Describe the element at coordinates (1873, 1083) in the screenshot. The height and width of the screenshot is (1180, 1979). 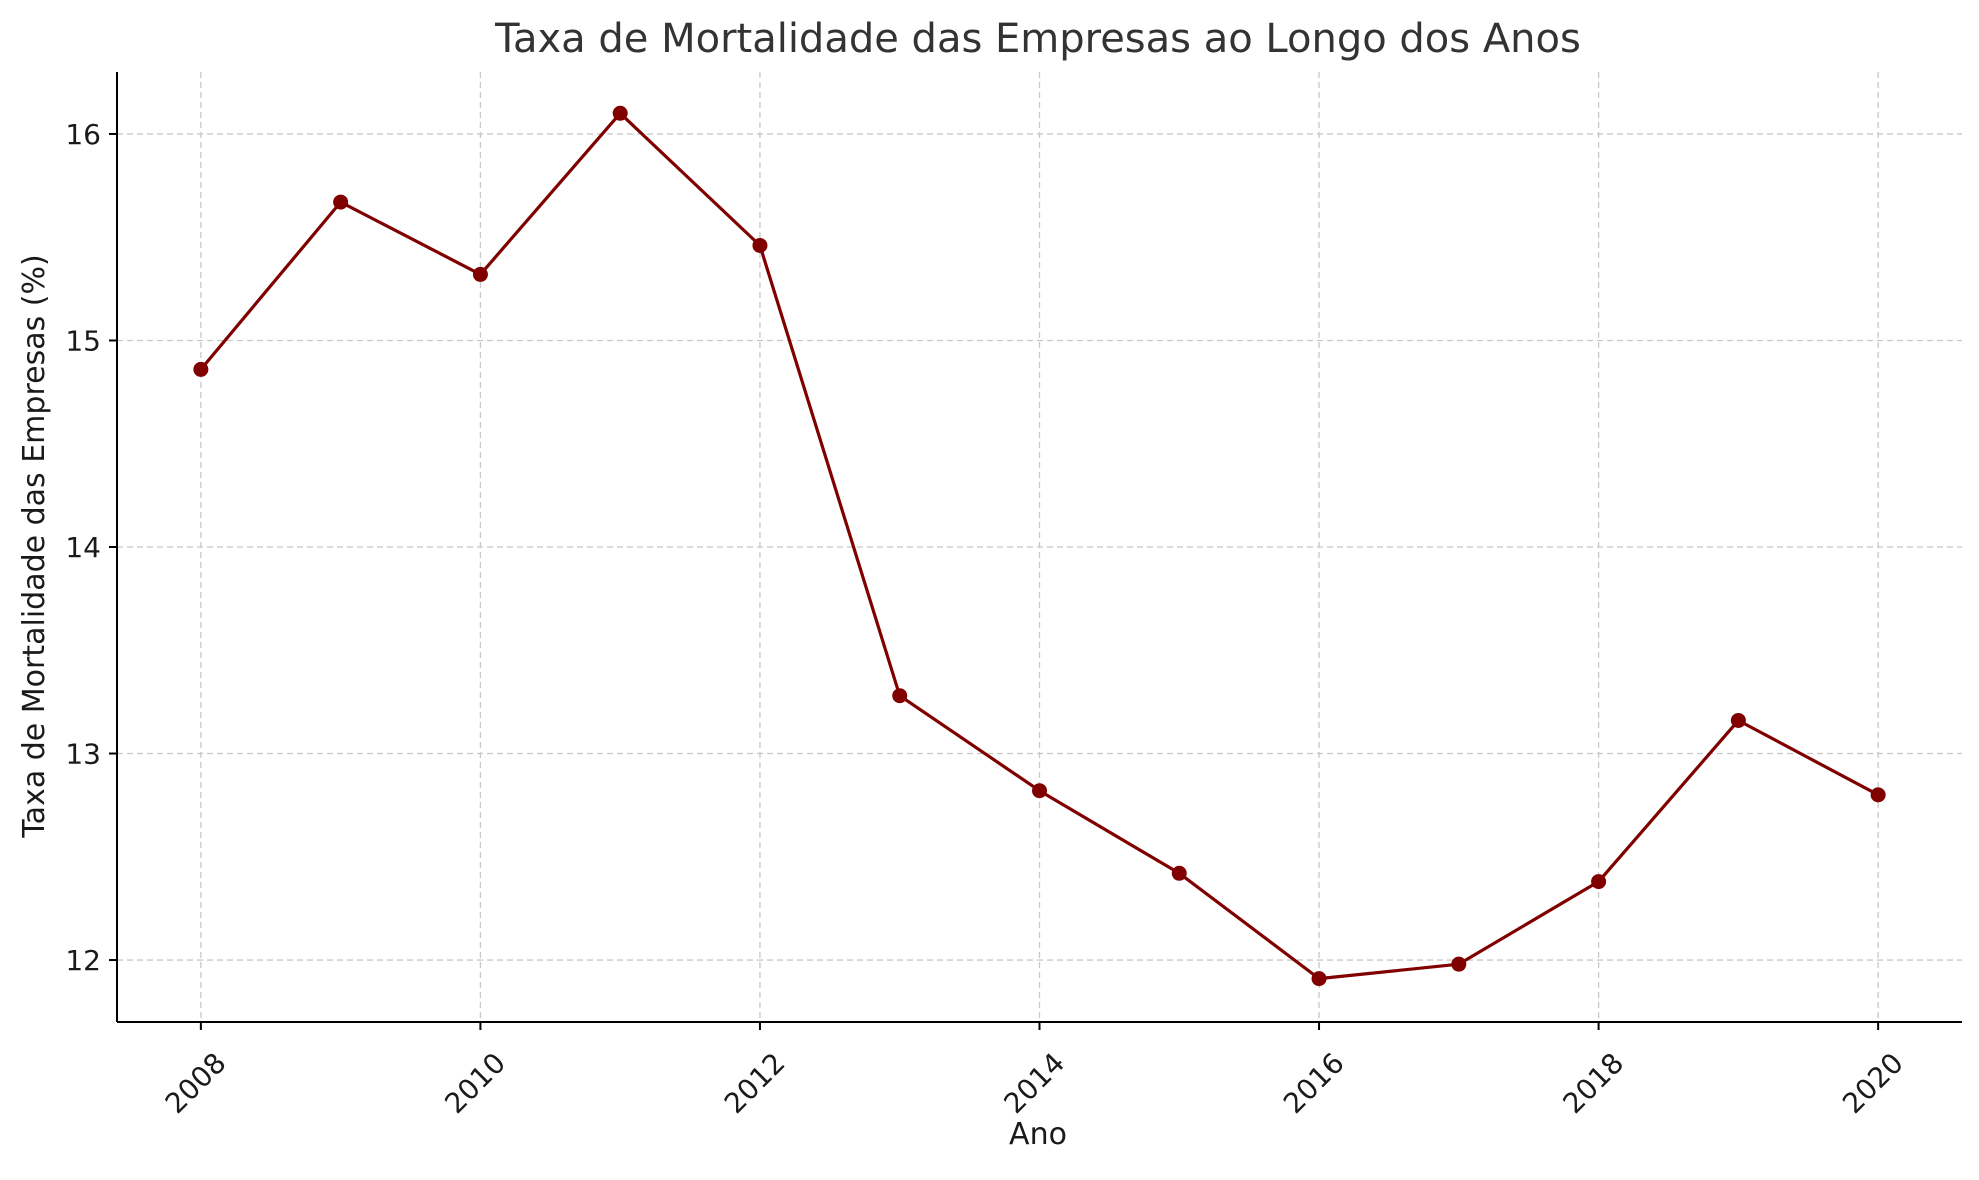
I see `x-tick-label: 2020` at that location.